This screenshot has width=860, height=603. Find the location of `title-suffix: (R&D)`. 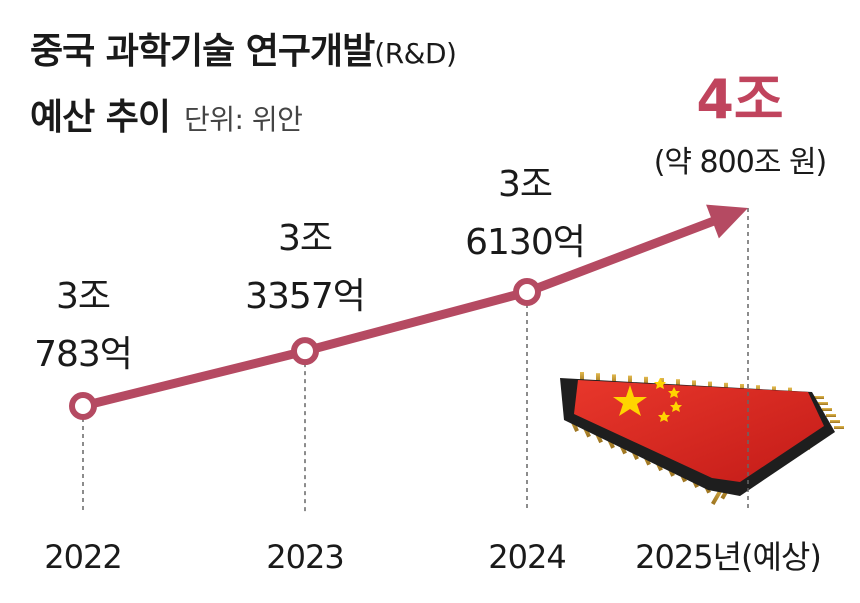

title-suffix: (R&D) is located at coordinates (415, 53).